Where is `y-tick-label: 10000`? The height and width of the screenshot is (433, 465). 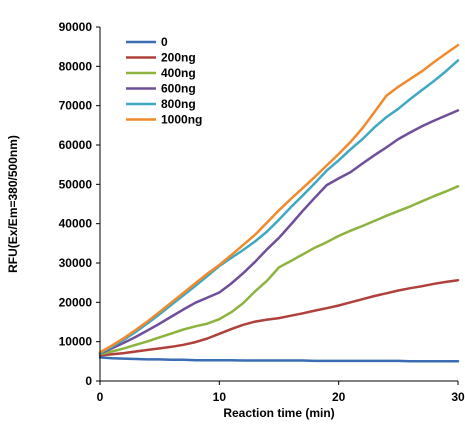
y-tick-label: 10000 is located at coordinates (76, 342).